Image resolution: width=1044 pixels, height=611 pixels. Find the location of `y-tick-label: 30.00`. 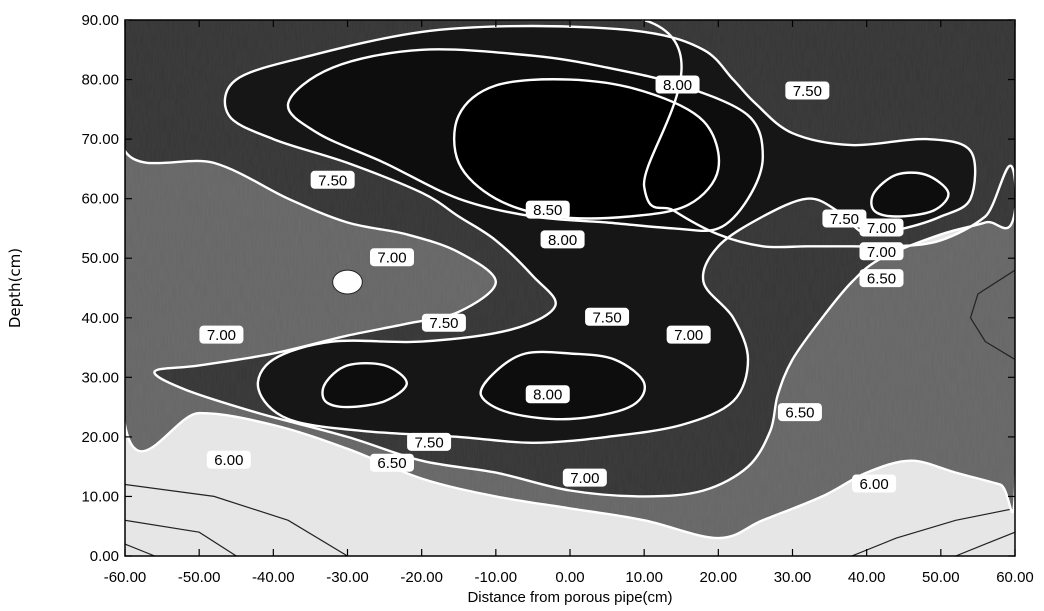

y-tick-label: 30.00 is located at coordinates (100, 377).